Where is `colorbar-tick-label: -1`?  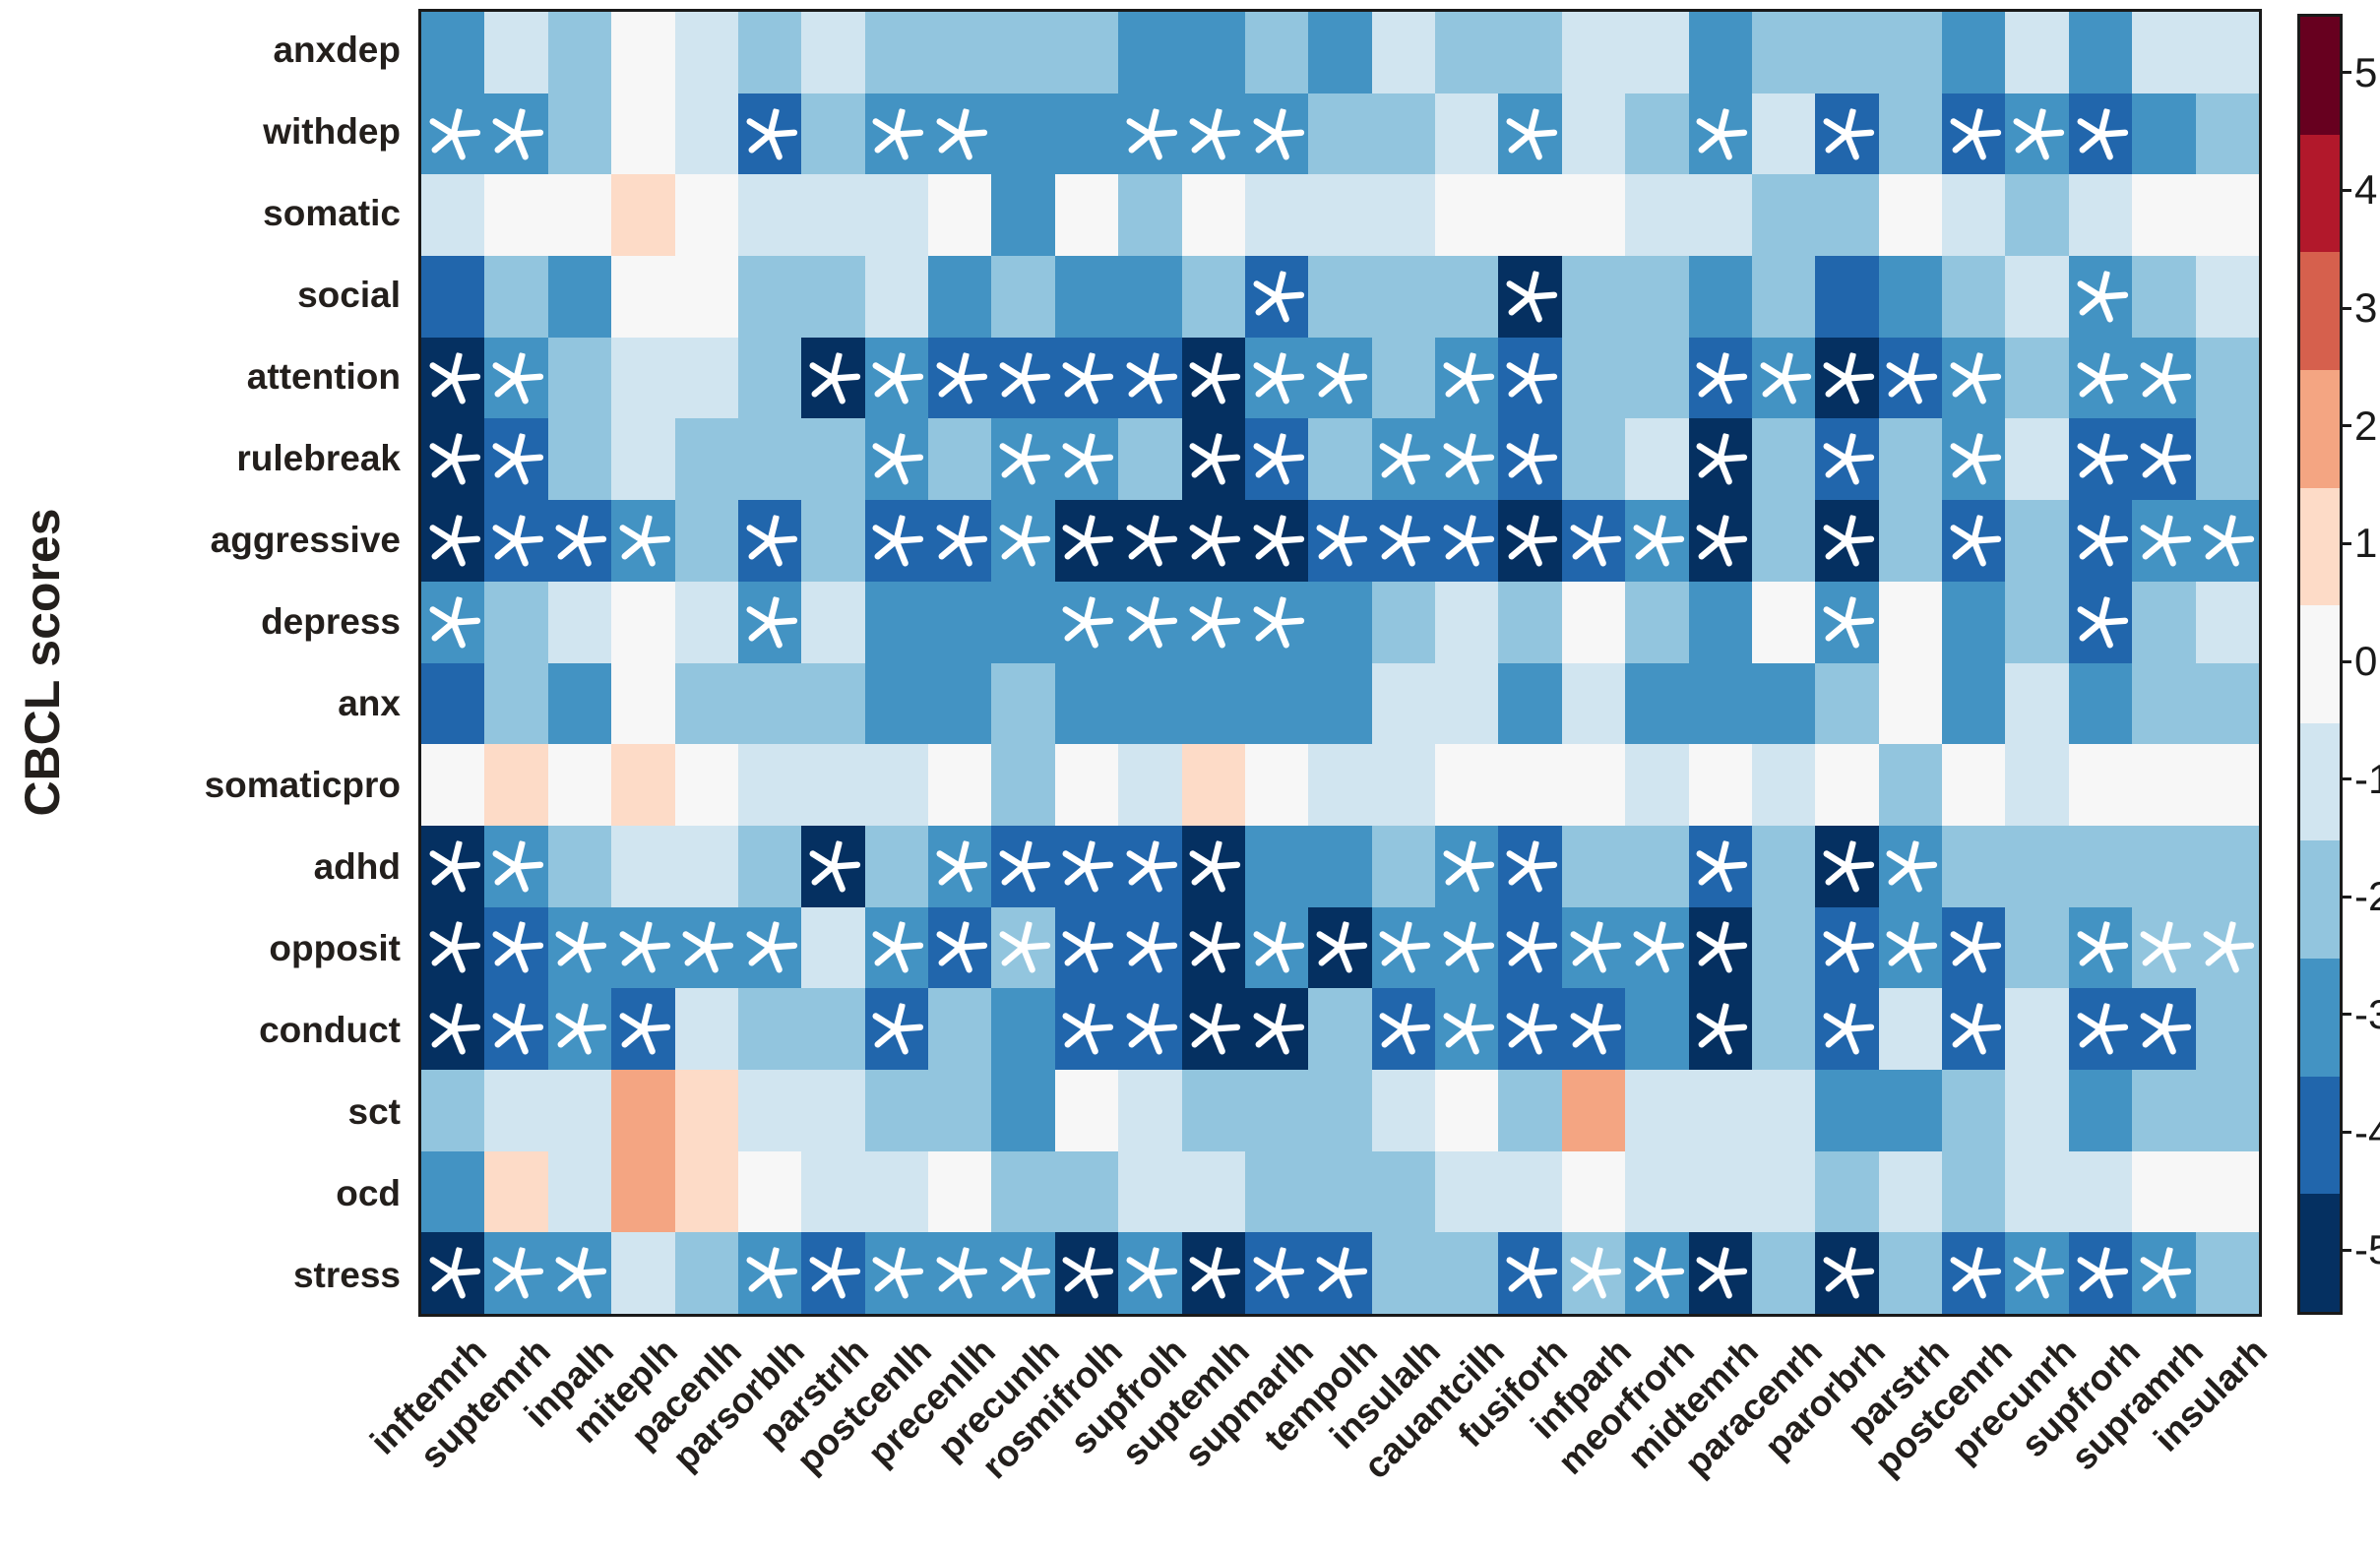
colorbar-tick-label: -1 is located at coordinates (2367, 778).